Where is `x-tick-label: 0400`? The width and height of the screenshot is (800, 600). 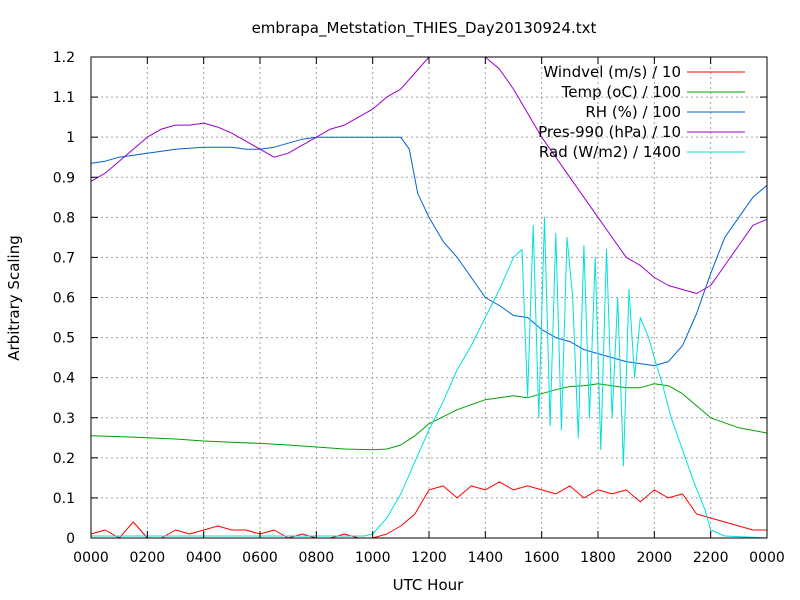 x-tick-label: 0400 is located at coordinates (204, 558).